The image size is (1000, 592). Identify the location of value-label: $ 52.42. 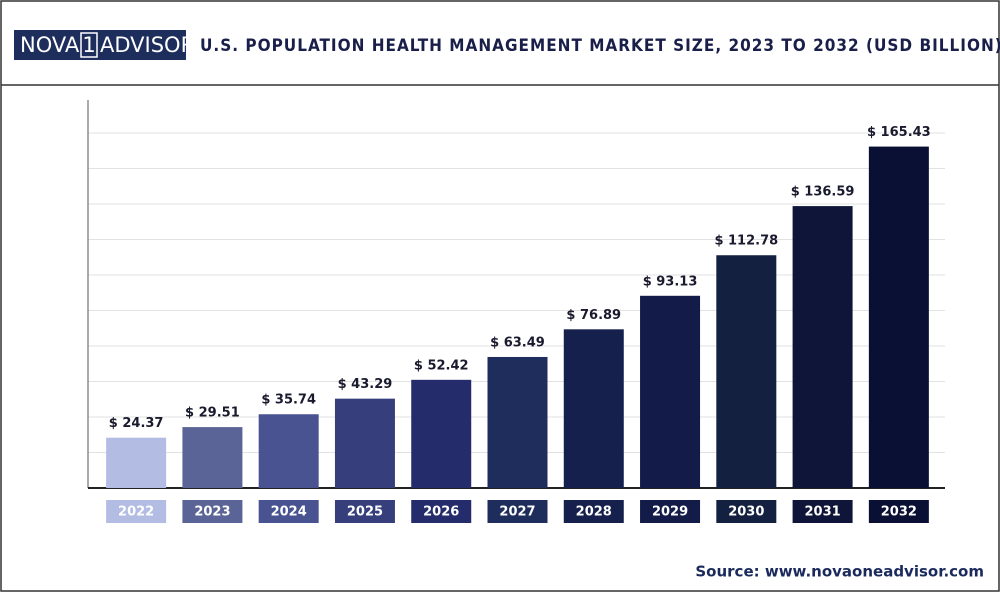
(441, 365).